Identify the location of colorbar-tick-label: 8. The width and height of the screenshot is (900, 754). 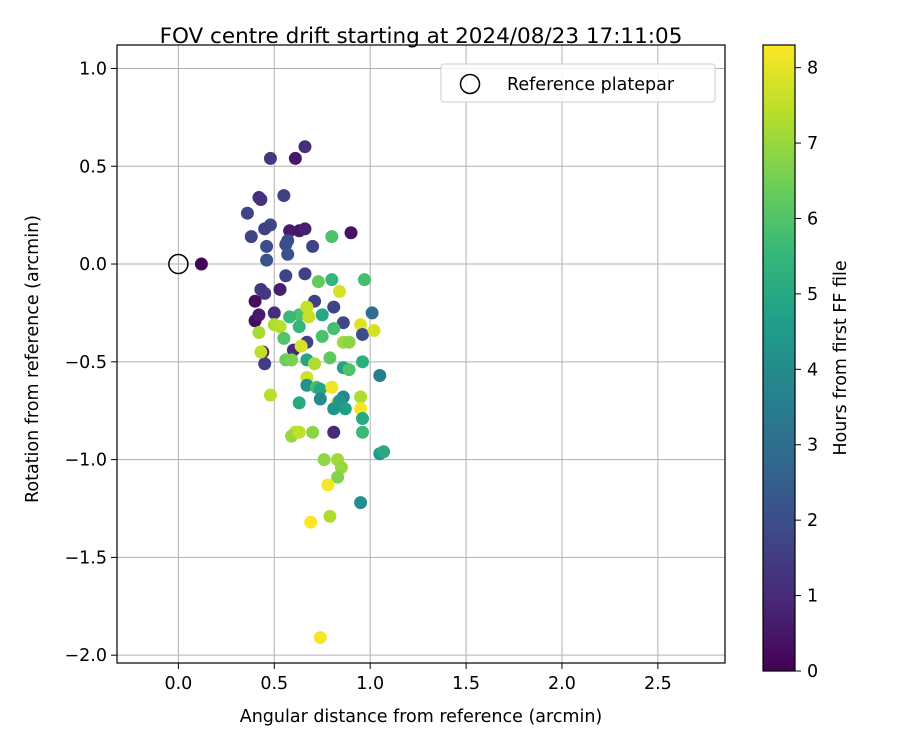
(812, 69).